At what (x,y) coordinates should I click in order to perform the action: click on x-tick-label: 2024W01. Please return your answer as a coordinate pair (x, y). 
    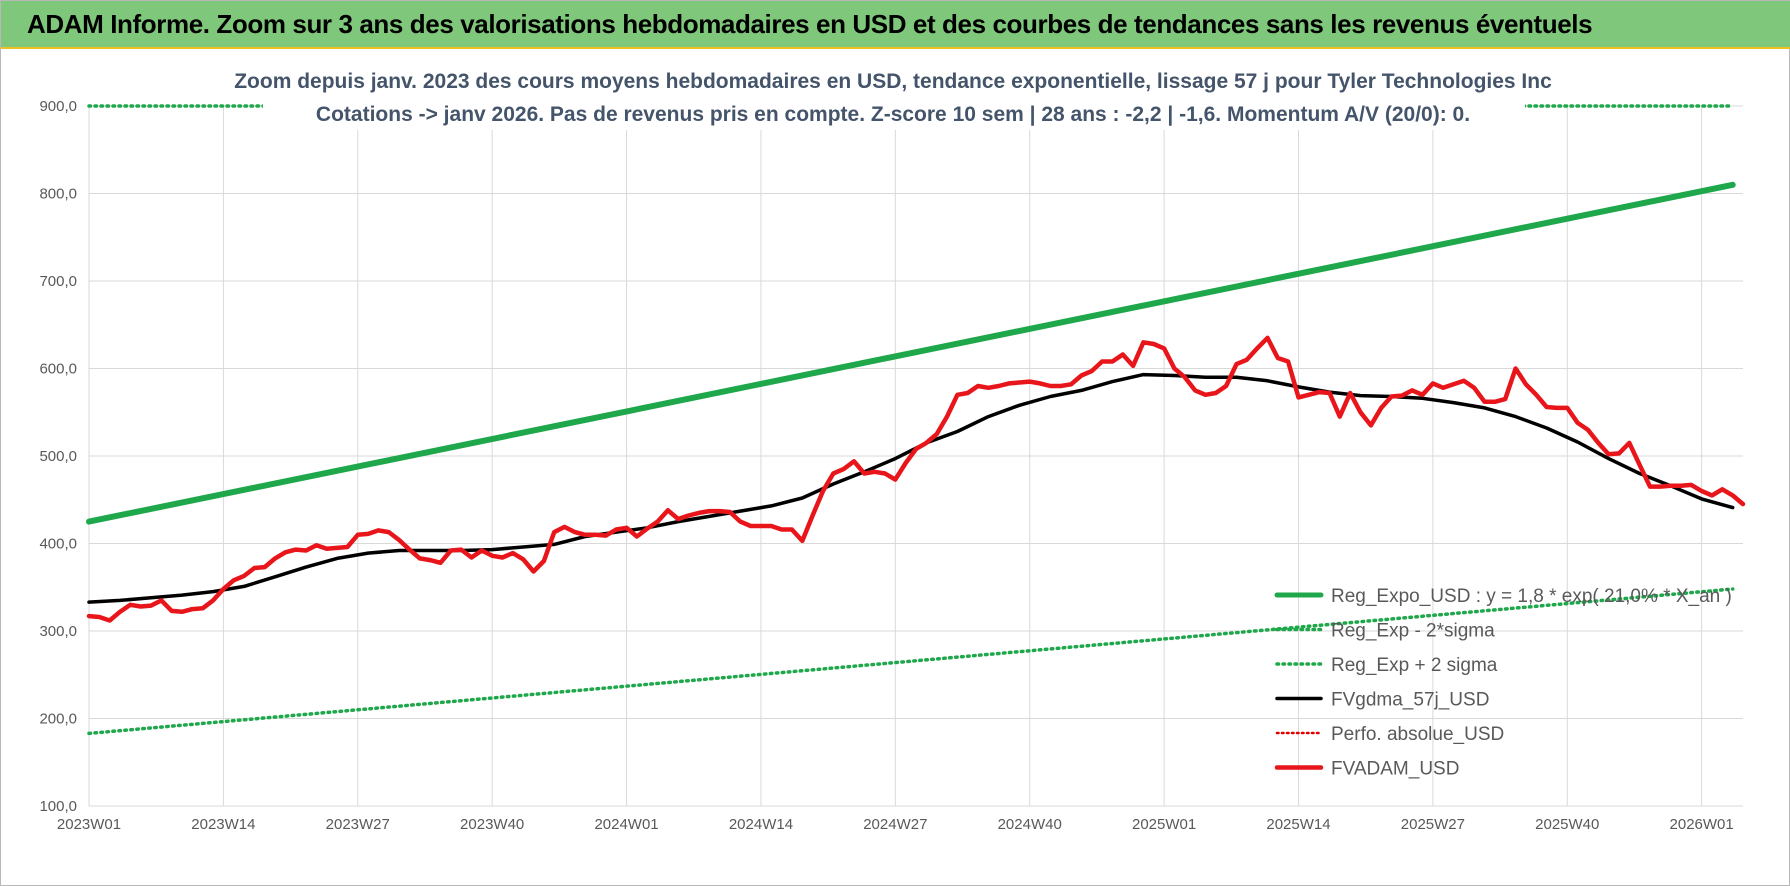
    Looking at the image, I should click on (626, 824).